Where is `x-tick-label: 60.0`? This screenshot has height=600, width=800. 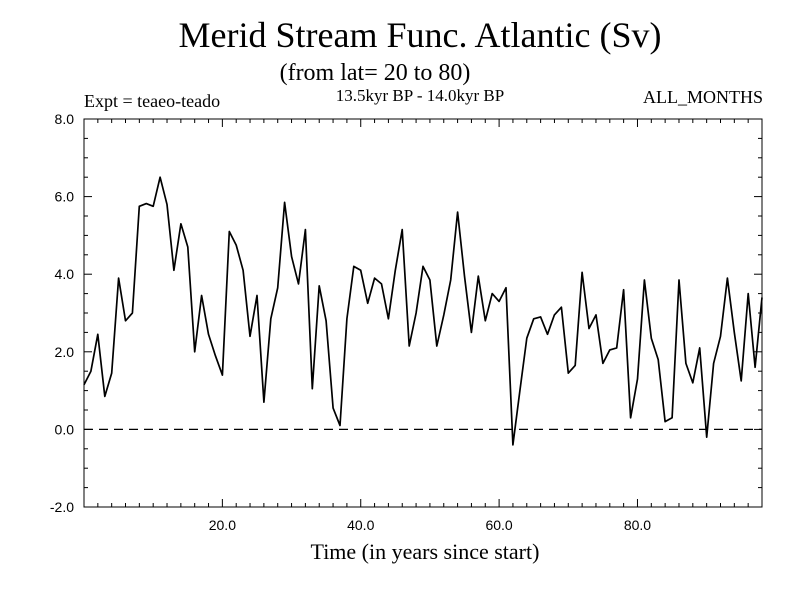
x-tick-label: 60.0 is located at coordinates (498, 525).